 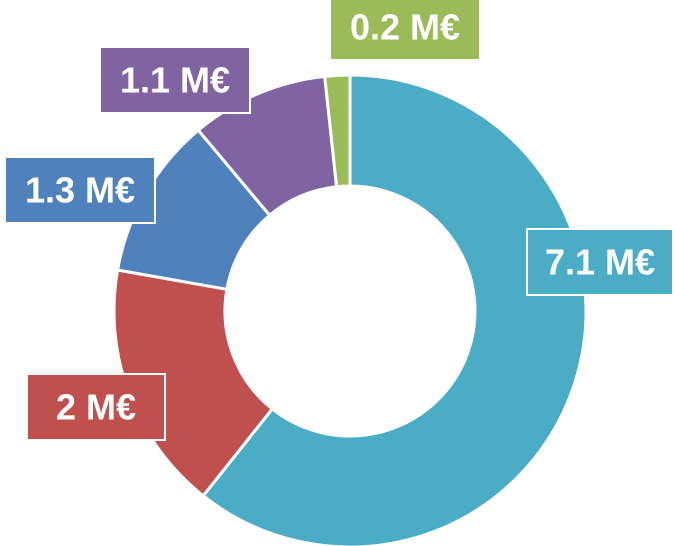 What do you see at coordinates (337, 131) in the screenshot?
I see `donut-slice` at bounding box center [337, 131].